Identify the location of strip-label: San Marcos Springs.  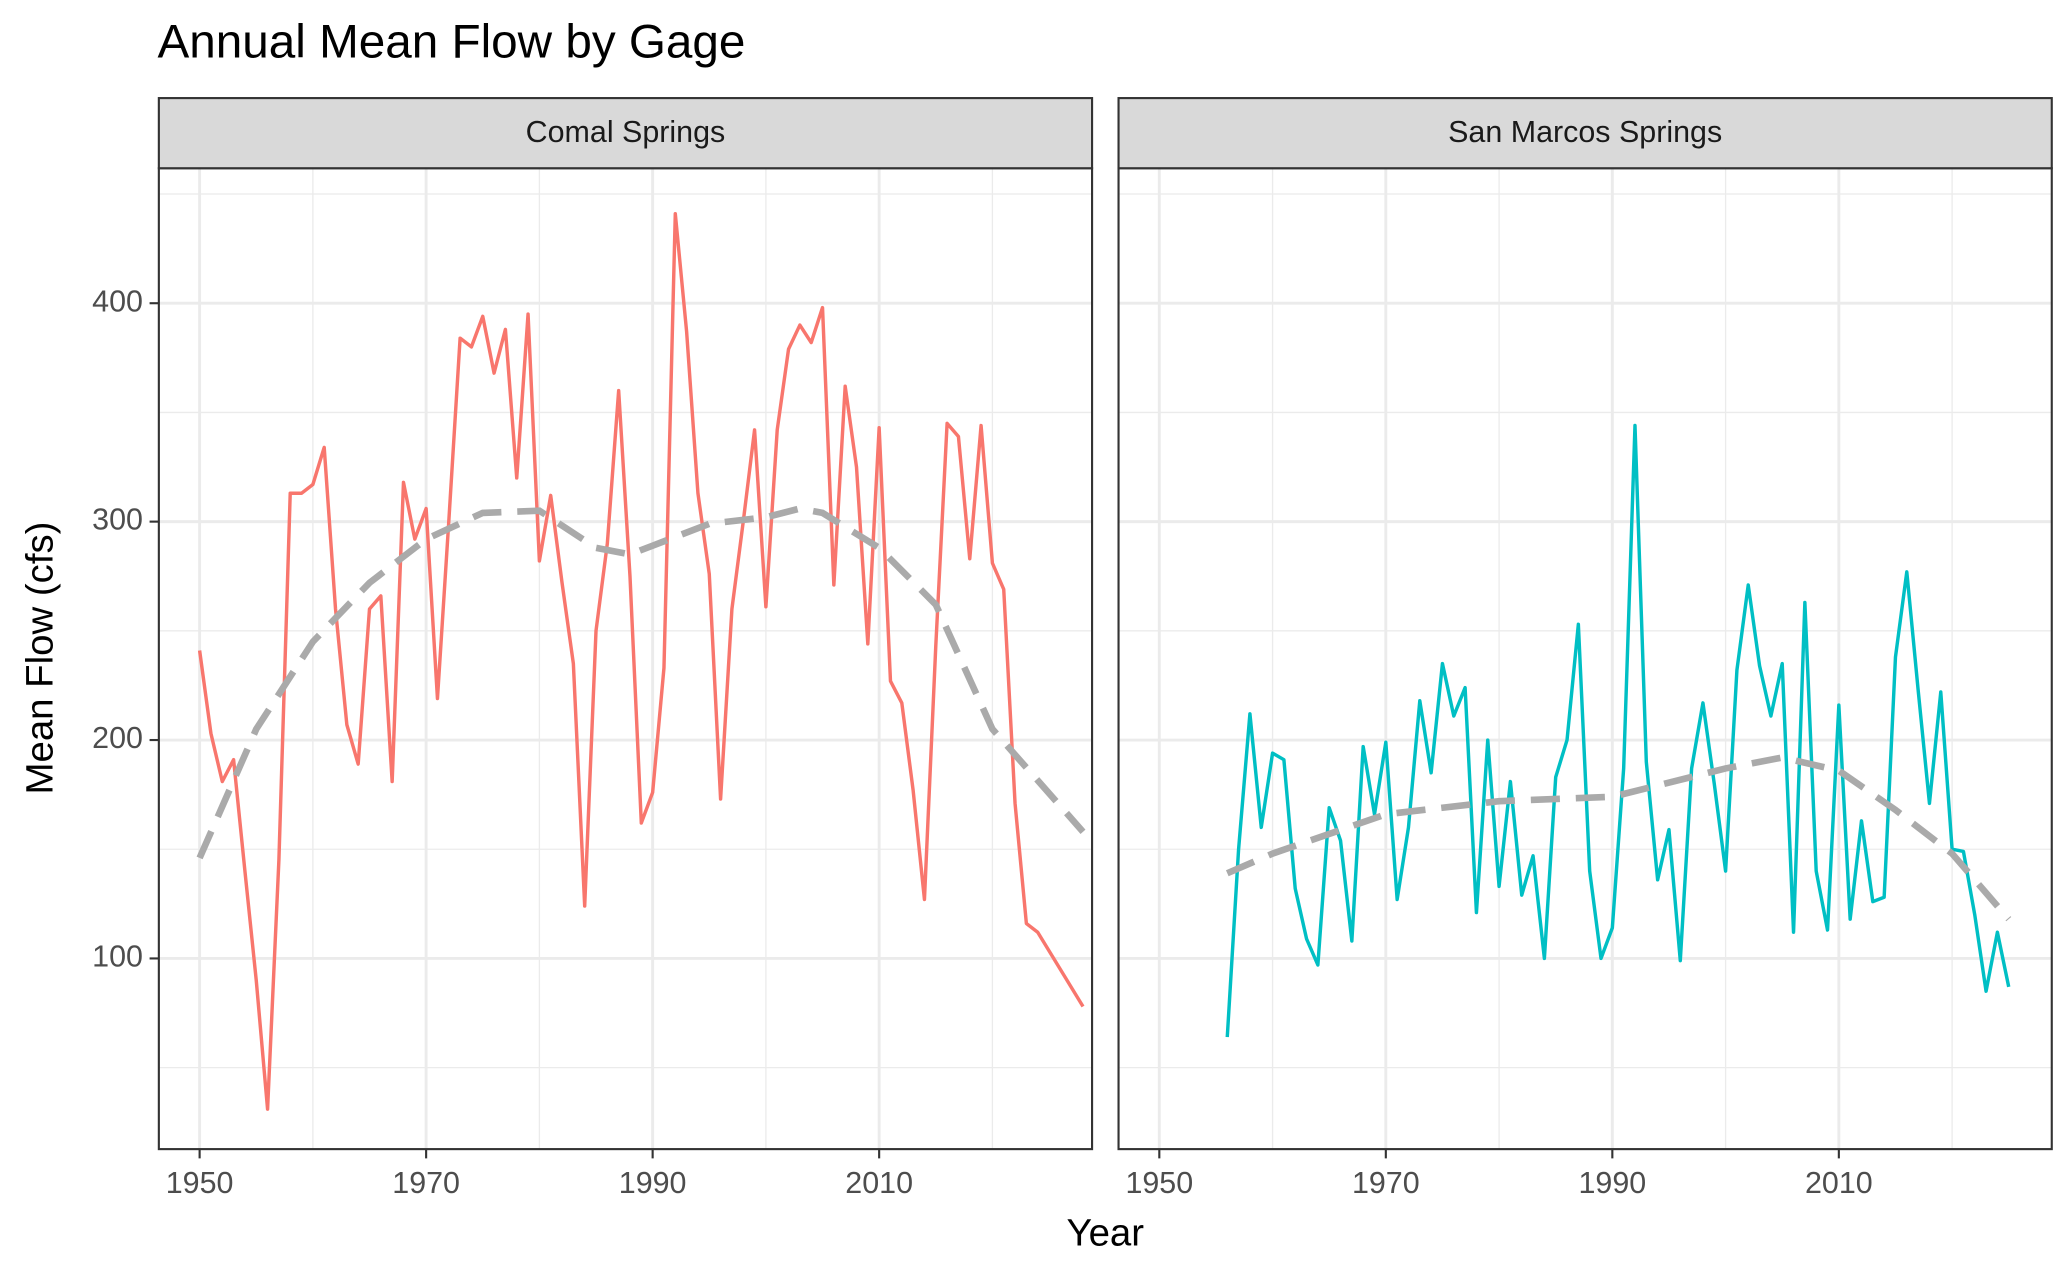
(1585, 132).